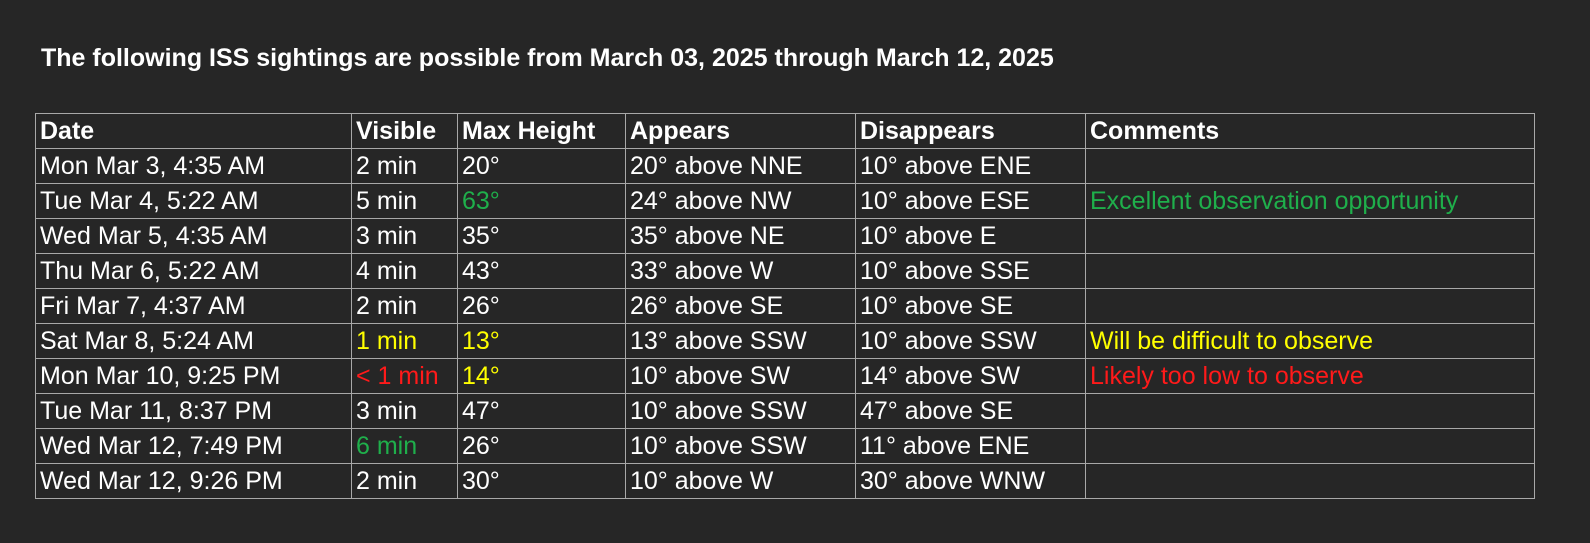 This screenshot has height=543, width=1590. Describe the element at coordinates (1310, 131) in the screenshot. I see `column-header-comments: Comments` at that location.